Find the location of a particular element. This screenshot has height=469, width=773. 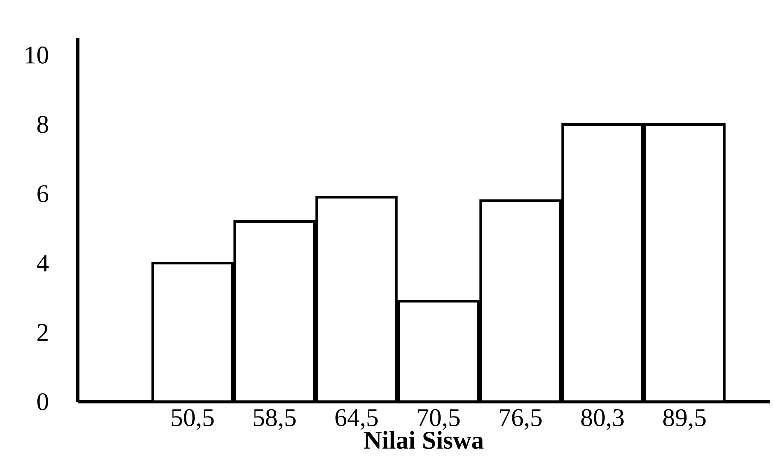

y-tick-label: 2 is located at coordinates (43, 333).